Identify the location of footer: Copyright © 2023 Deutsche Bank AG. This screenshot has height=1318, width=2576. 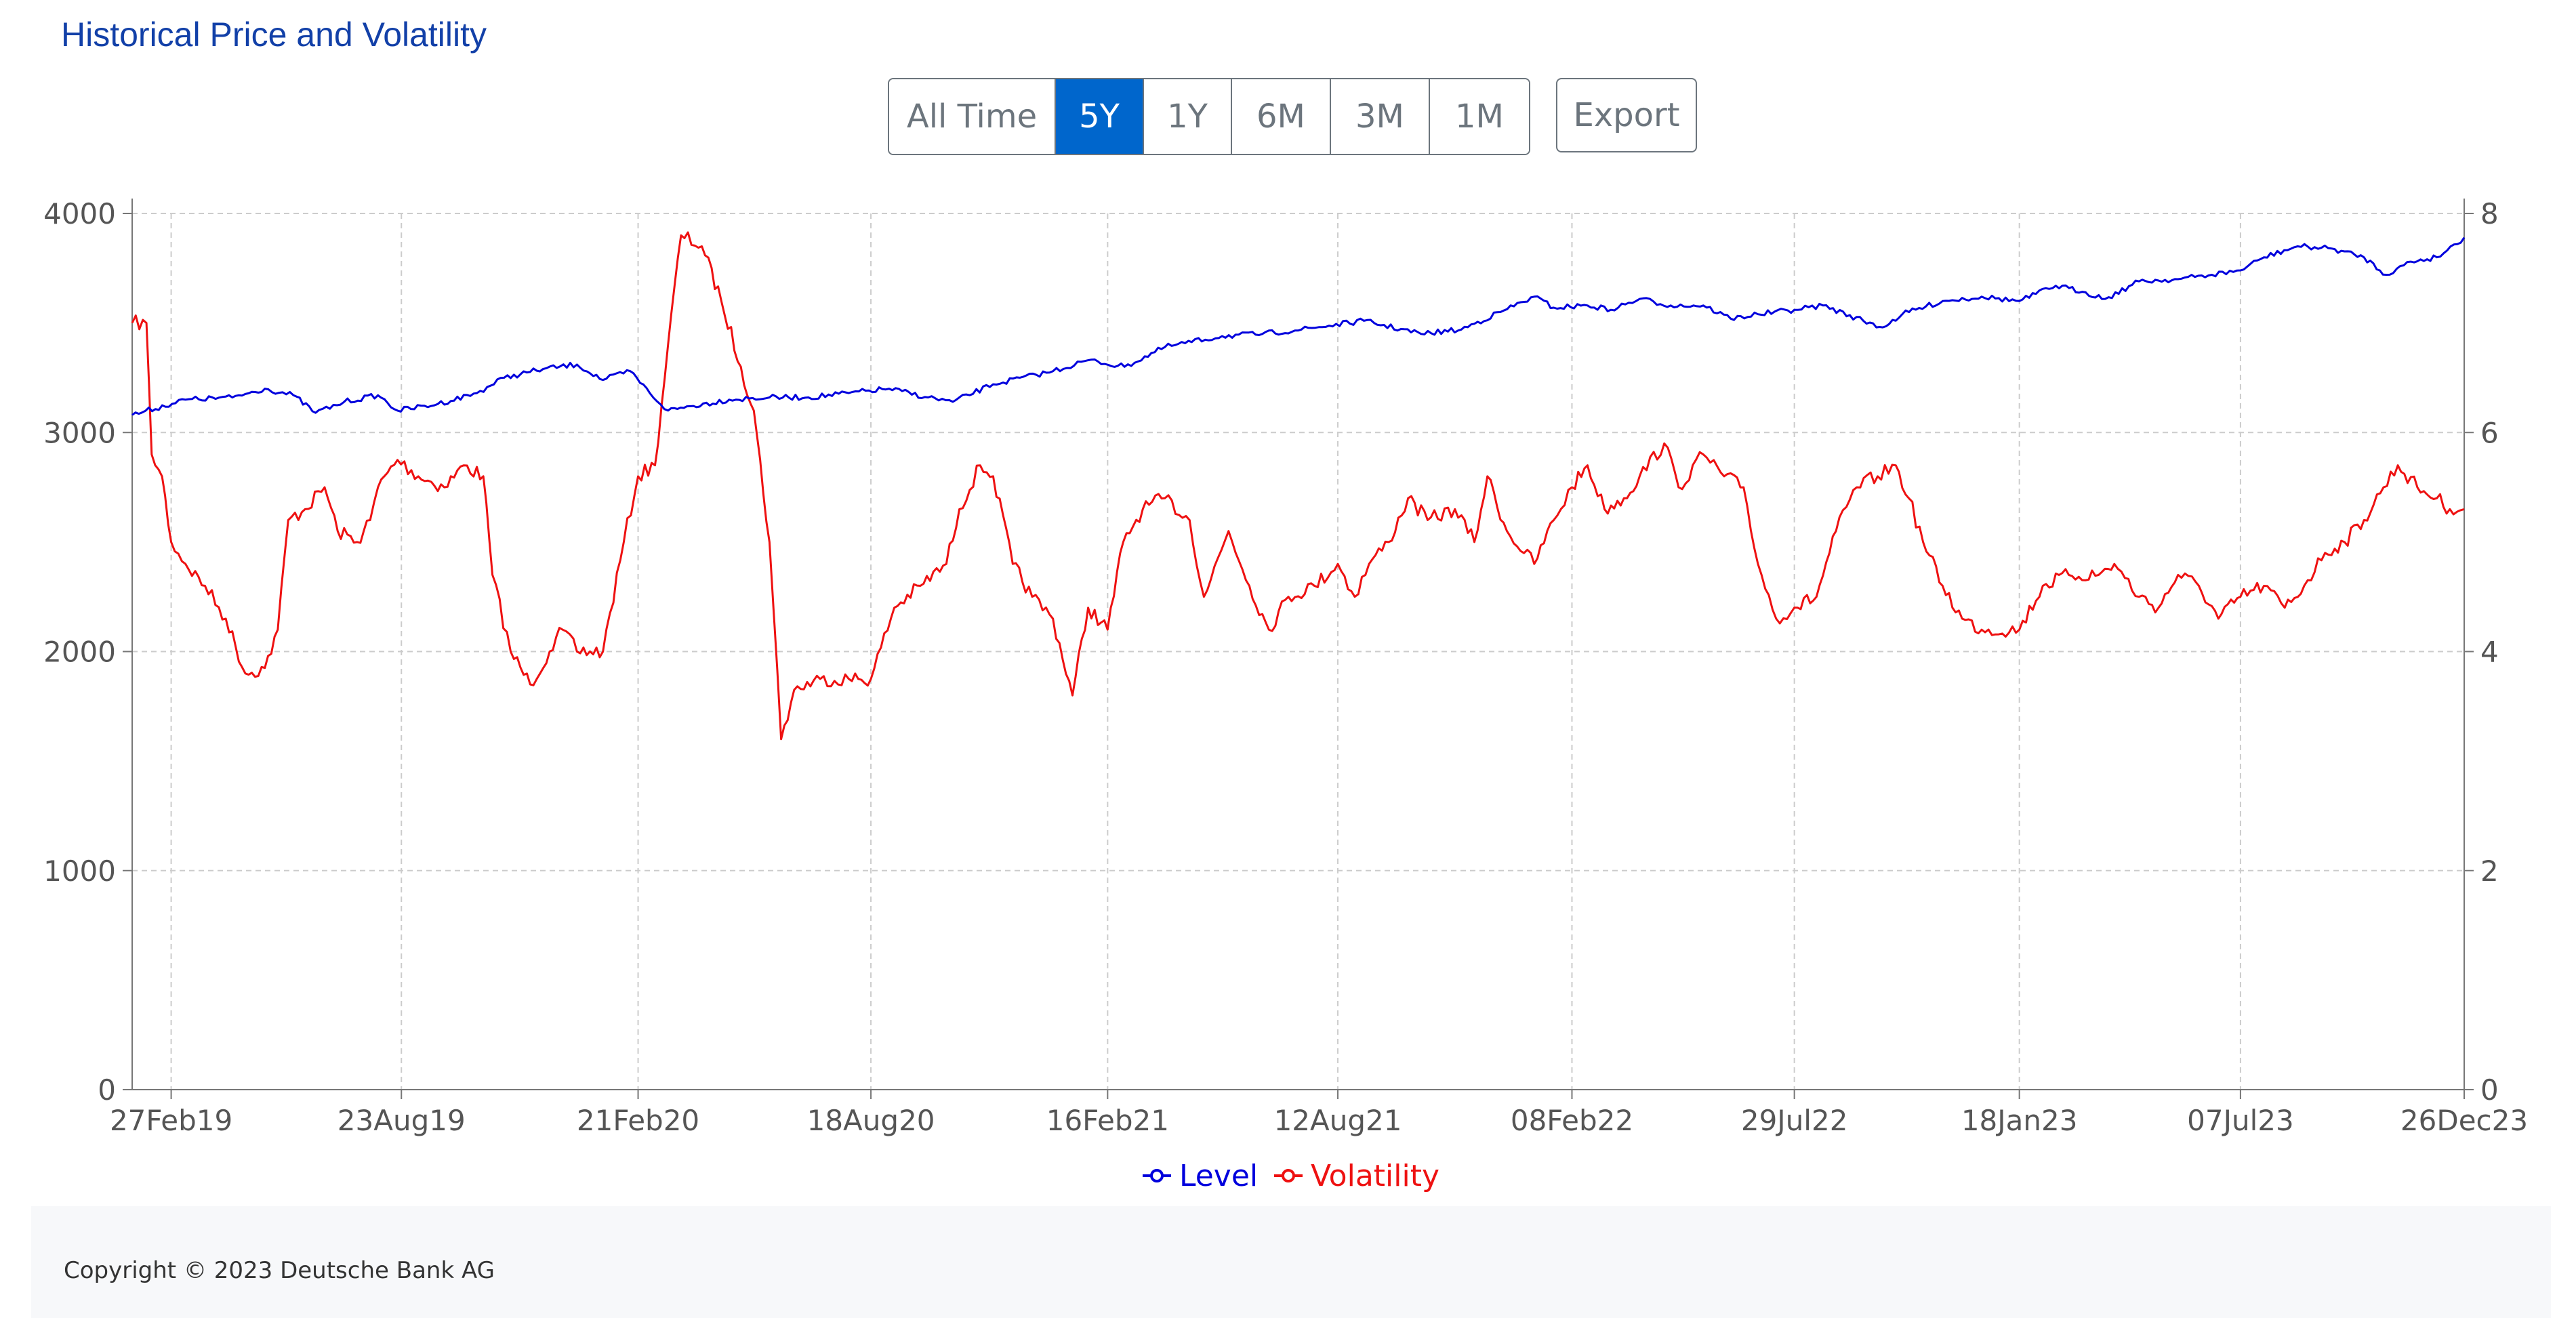
(1291, 1262).